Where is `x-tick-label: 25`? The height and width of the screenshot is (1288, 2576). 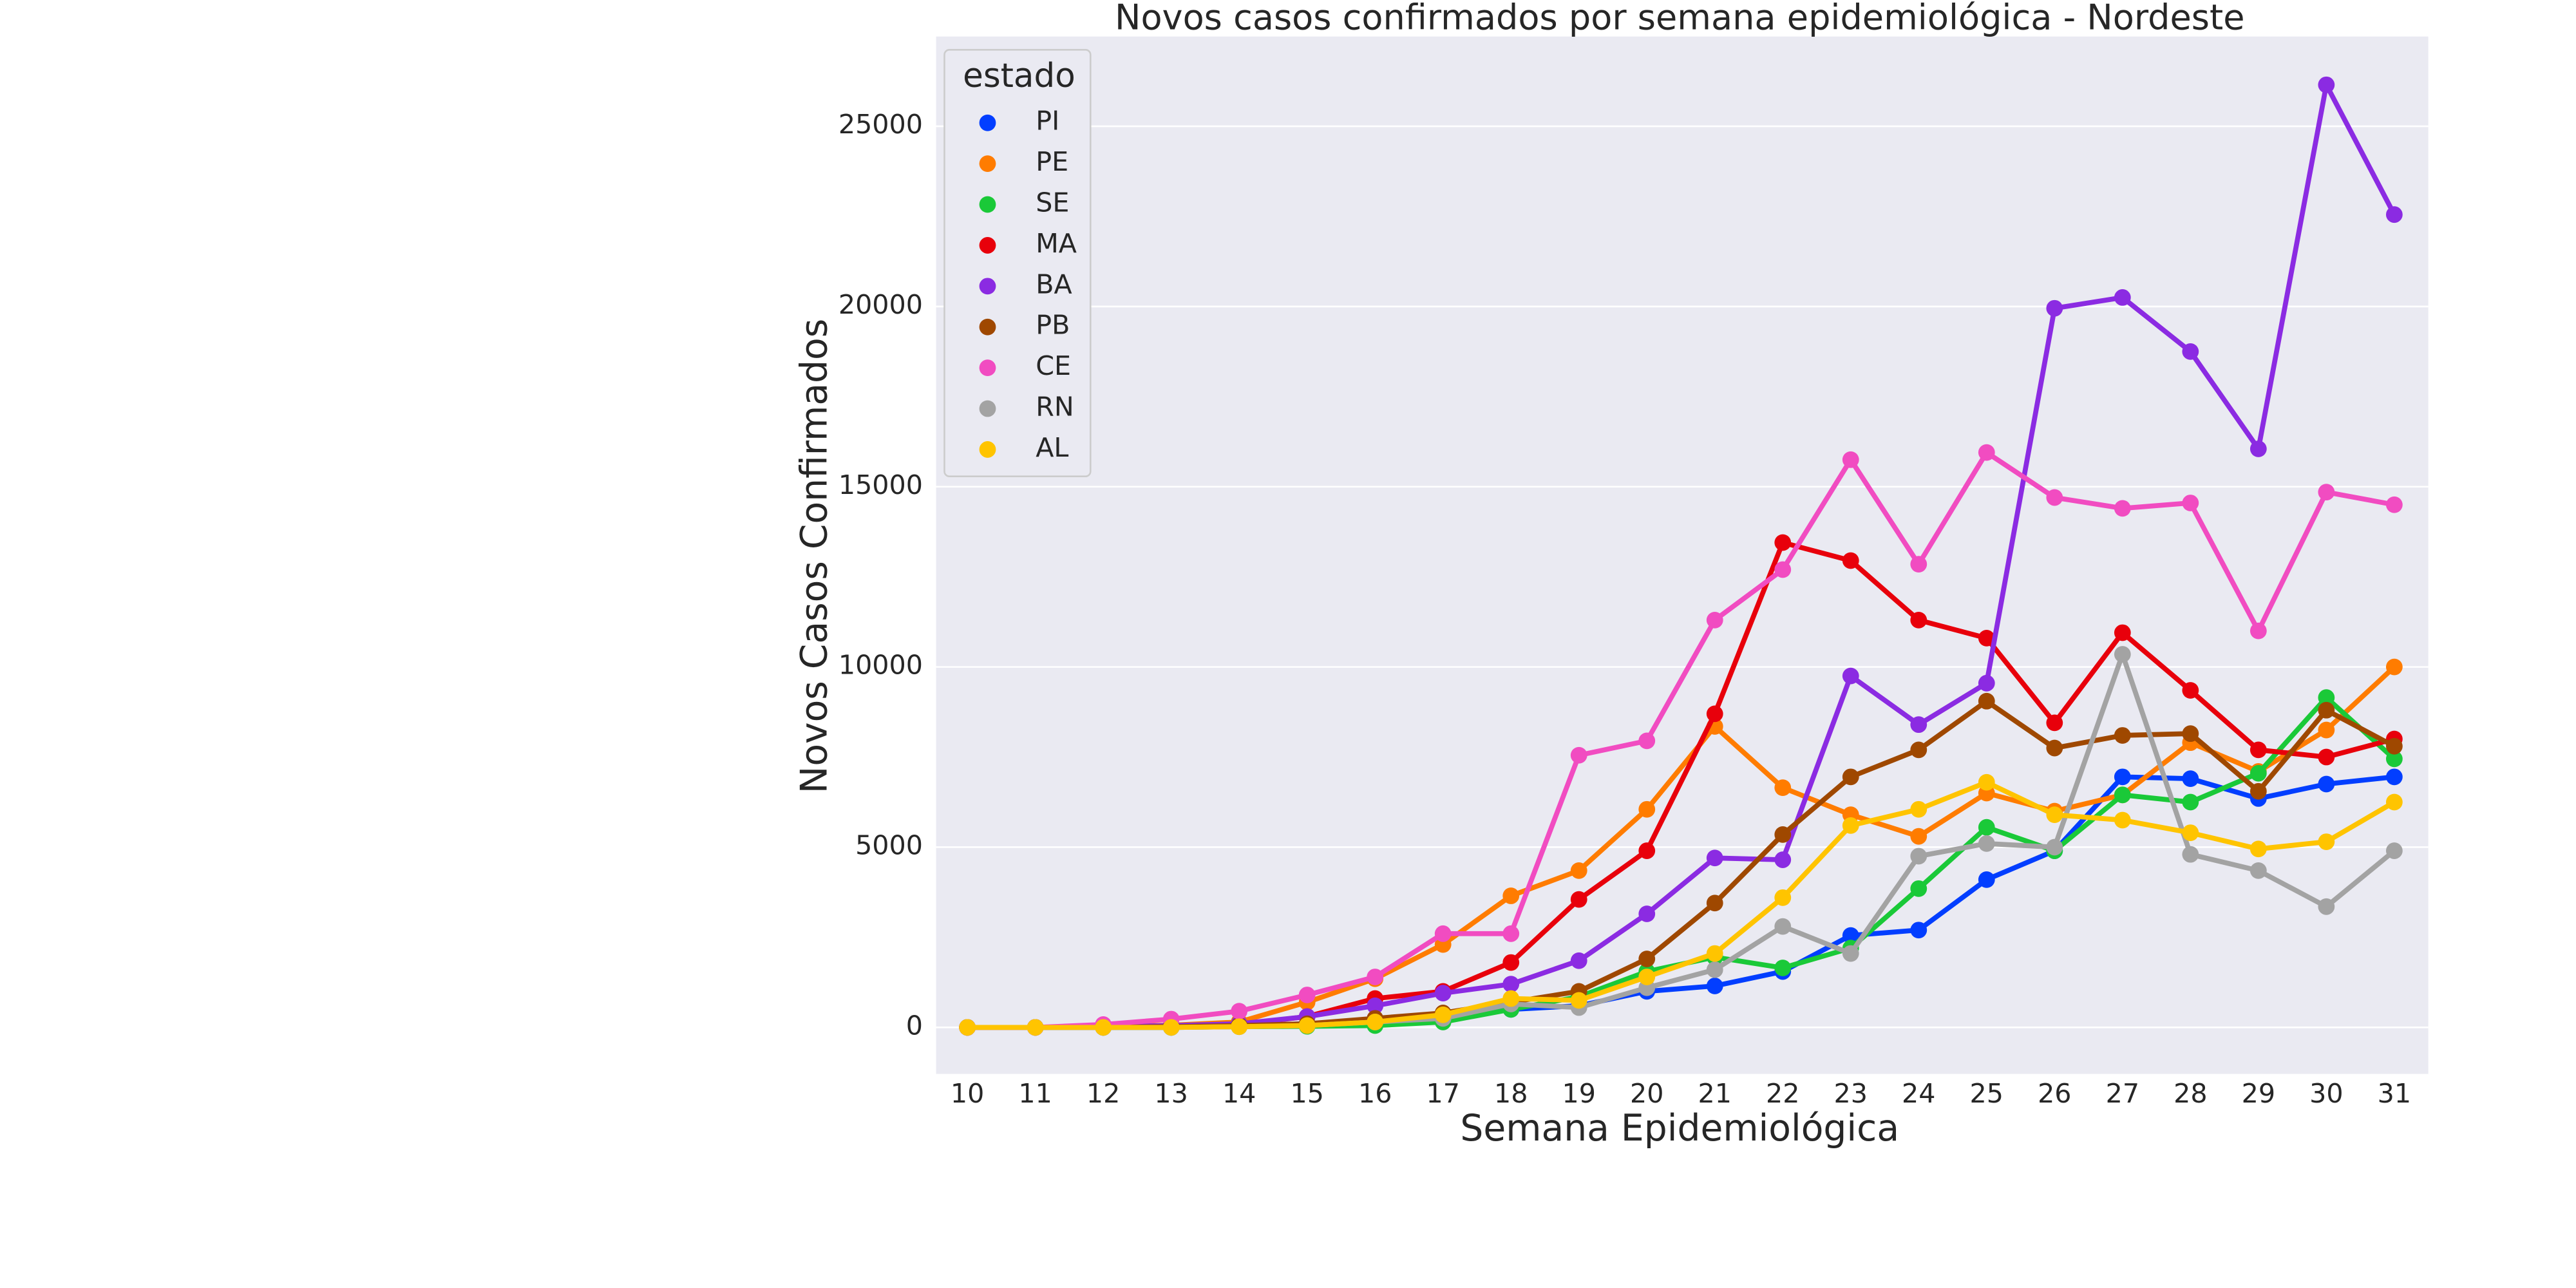
x-tick-label: 25 is located at coordinates (1987, 1093).